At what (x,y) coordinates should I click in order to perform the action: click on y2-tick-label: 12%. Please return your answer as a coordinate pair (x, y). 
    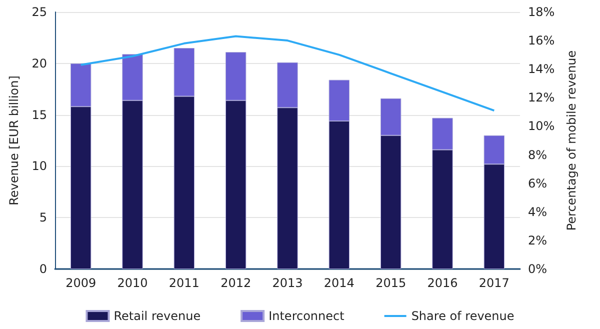
    Looking at the image, I should click on (541, 97).